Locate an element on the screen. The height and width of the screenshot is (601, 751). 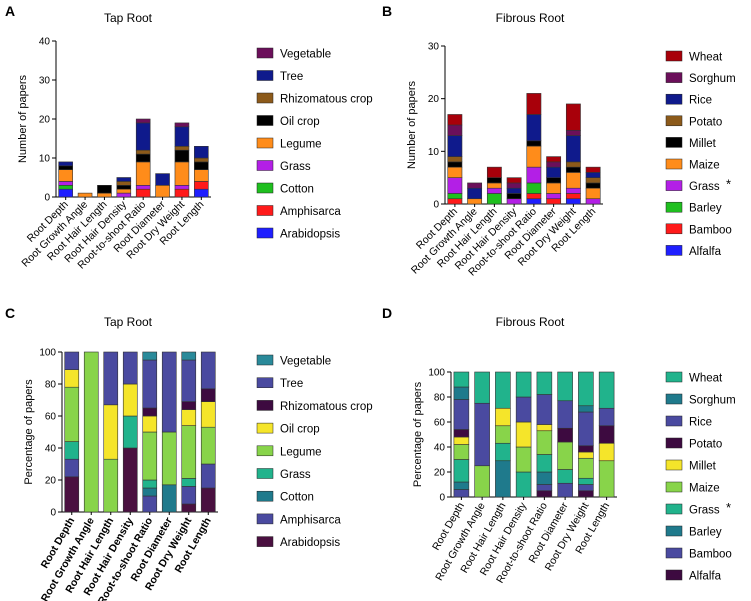
y-axis-label: Percentage of papers is located at coordinates (29, 432).